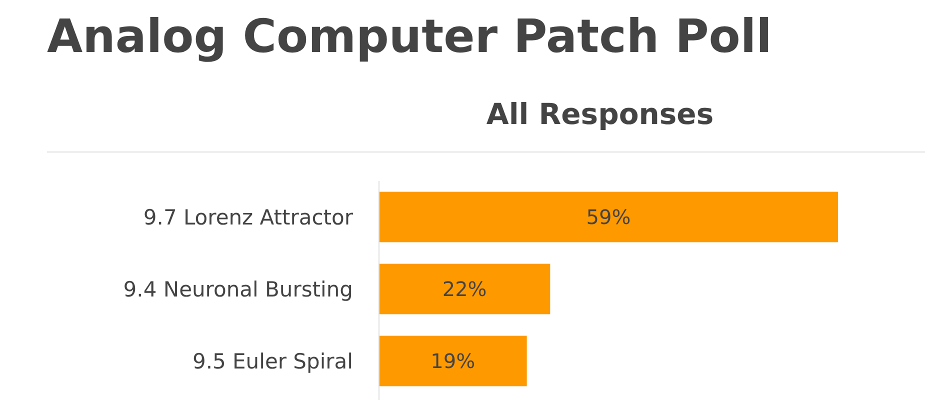 This screenshot has width=925, height=408. What do you see at coordinates (608, 217) in the screenshot?
I see `data-label: 59%` at bounding box center [608, 217].